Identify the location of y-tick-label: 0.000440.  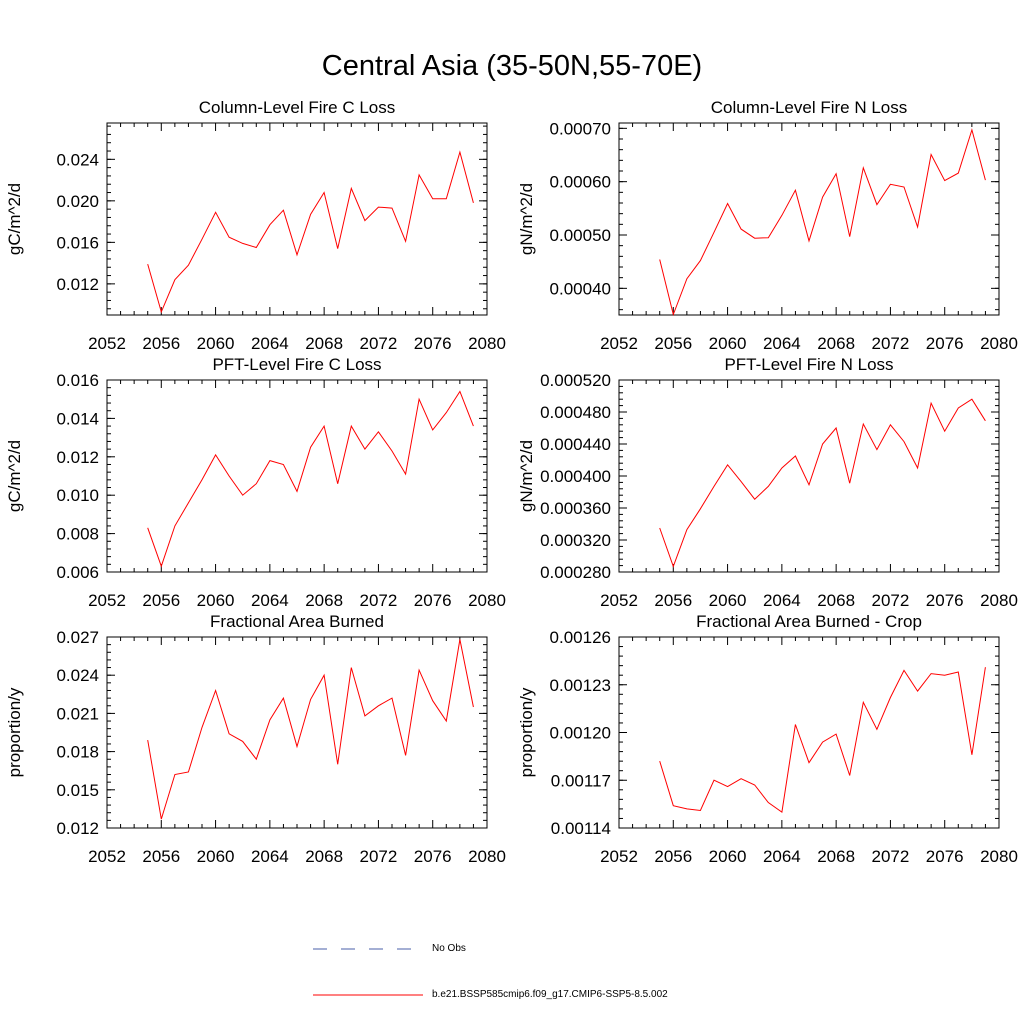
(575, 444).